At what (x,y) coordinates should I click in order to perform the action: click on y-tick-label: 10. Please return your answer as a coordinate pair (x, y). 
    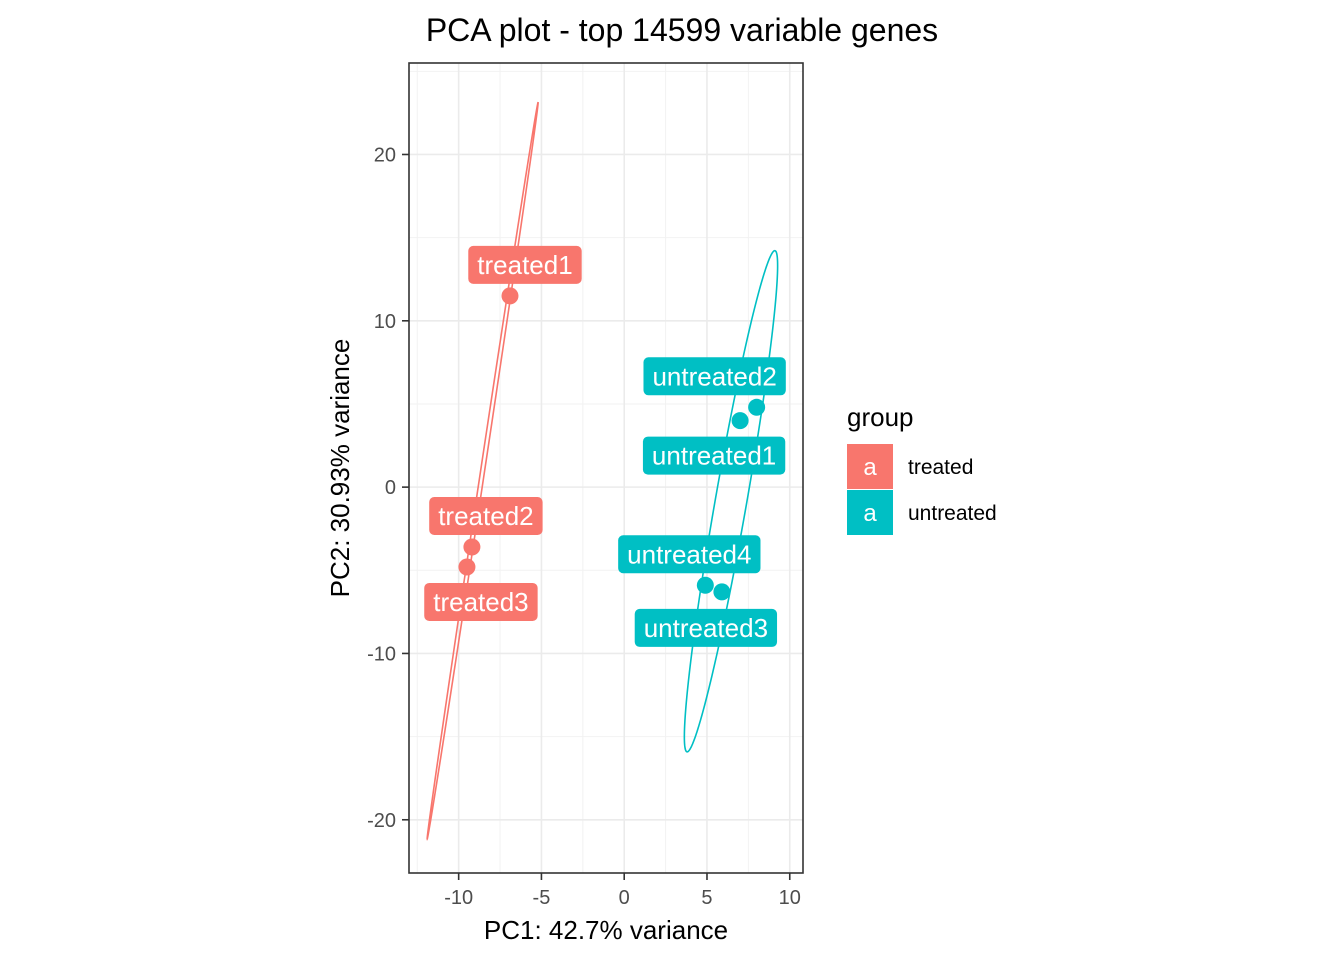
    Looking at the image, I should click on (385, 322).